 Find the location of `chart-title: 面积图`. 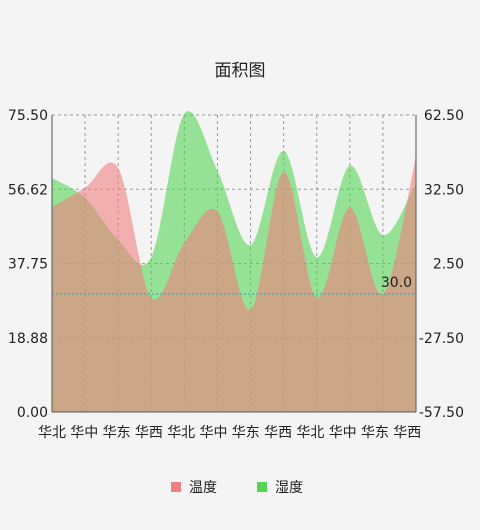

chart-title: 面积图 is located at coordinates (240, 71).